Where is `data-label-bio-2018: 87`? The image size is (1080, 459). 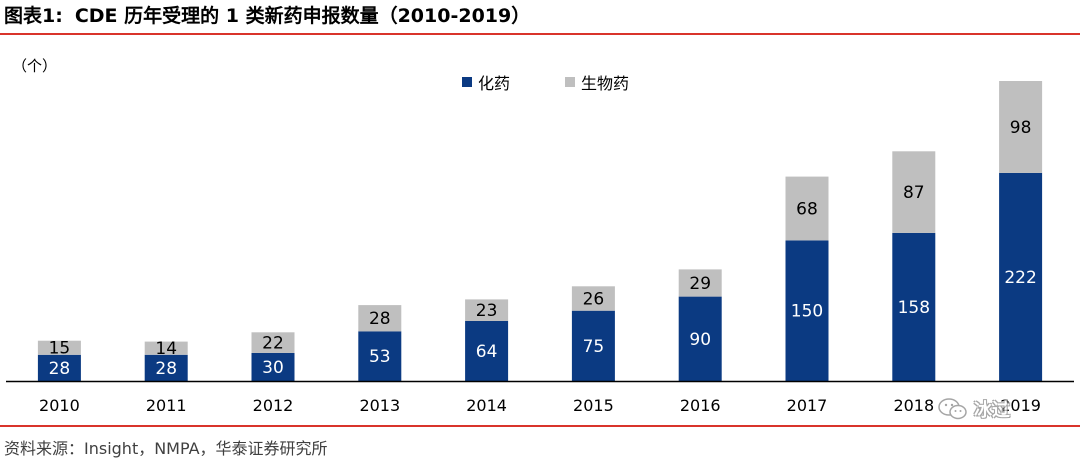 data-label-bio-2018: 87 is located at coordinates (914, 193).